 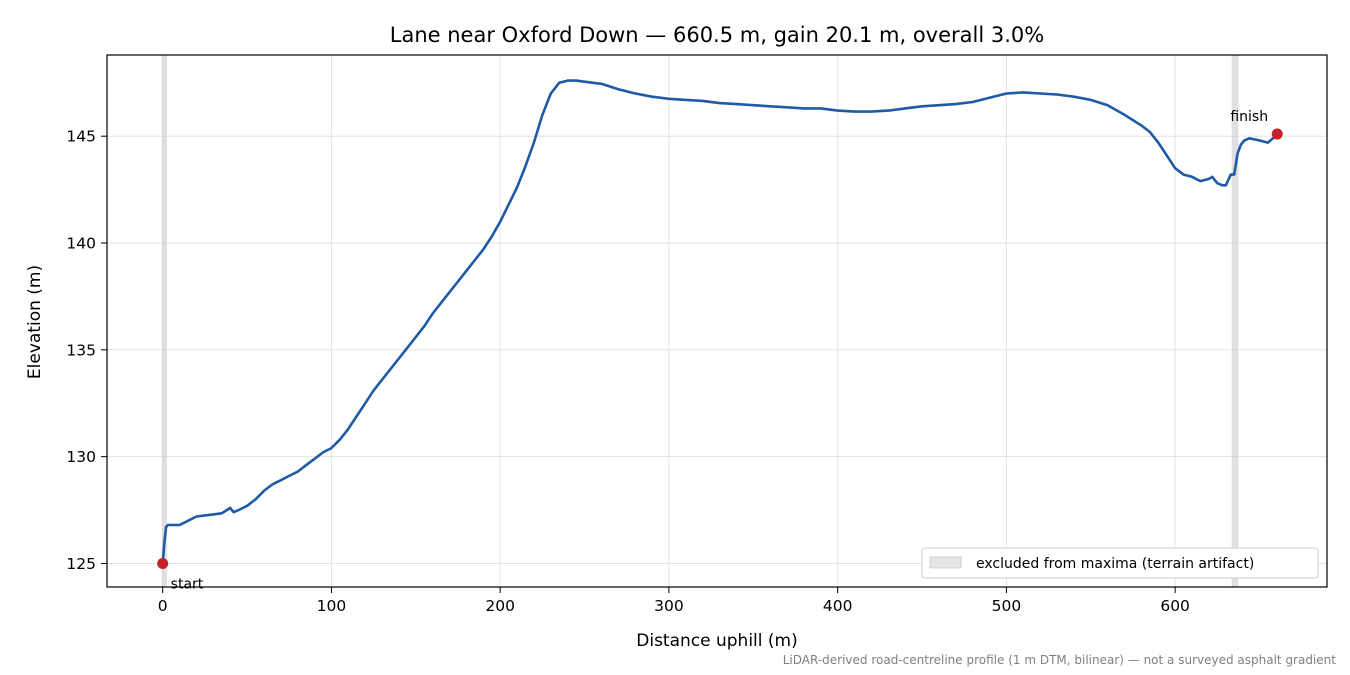 What do you see at coordinates (716, 641) in the screenshot?
I see `x-axis-label: Distance uphill (m)` at bounding box center [716, 641].